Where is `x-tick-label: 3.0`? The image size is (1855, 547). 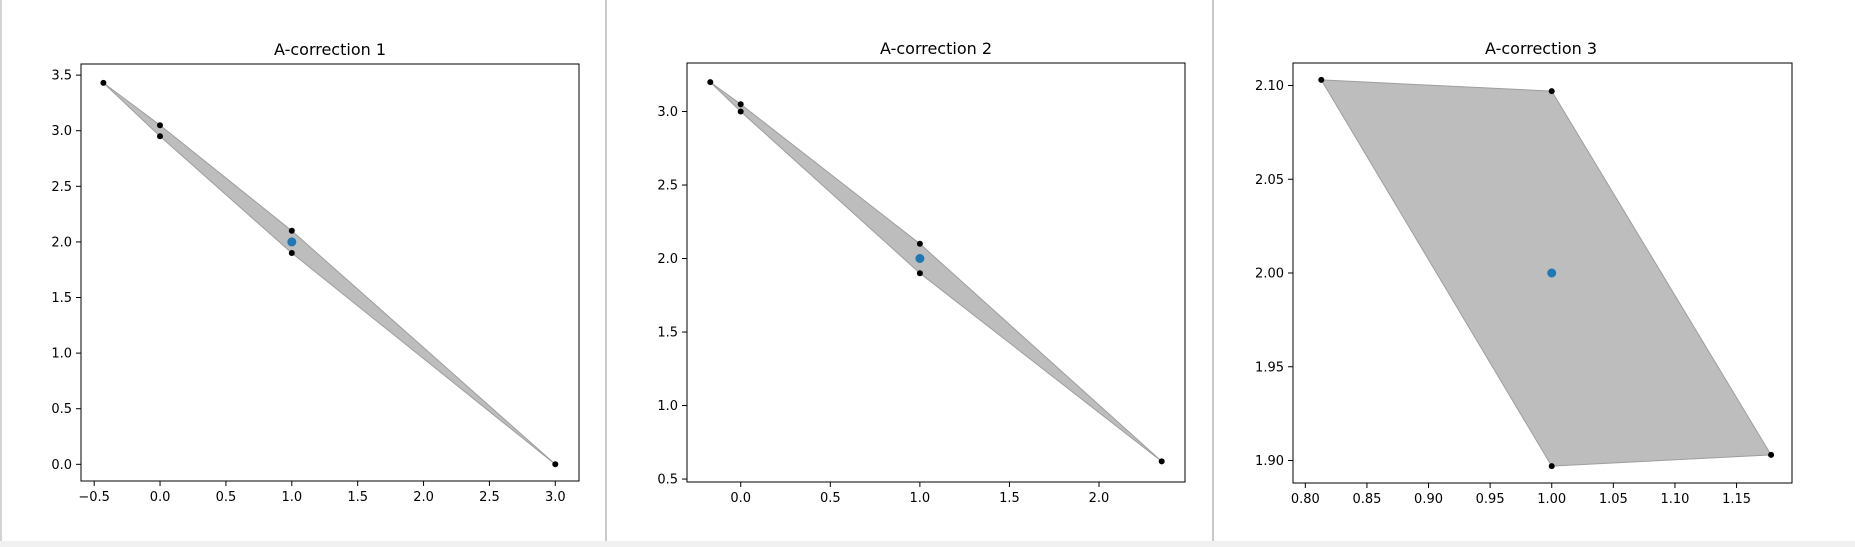
x-tick-label: 3.0 is located at coordinates (555, 497).